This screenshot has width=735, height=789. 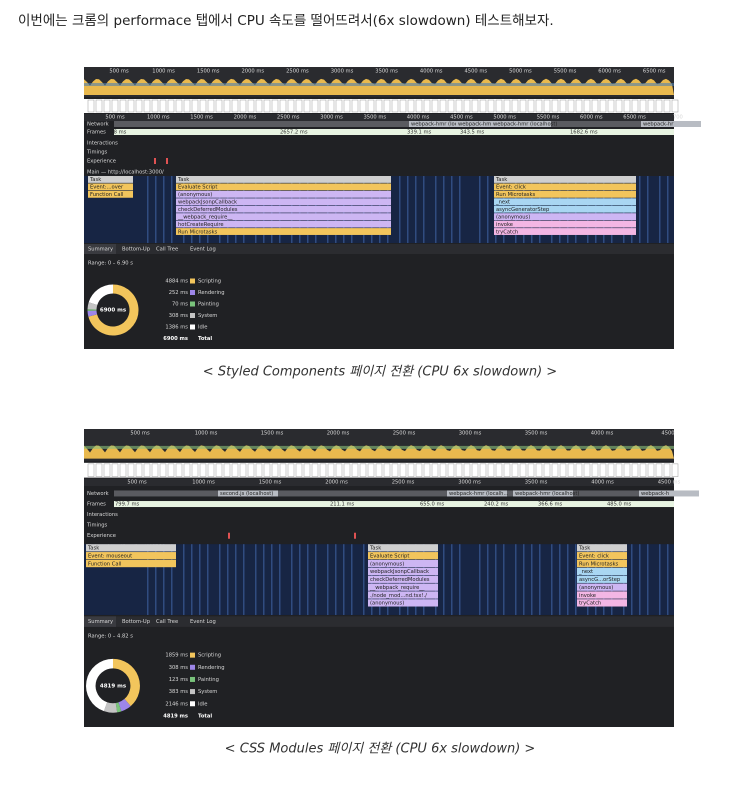 I want to click on frame-label: 211.1 ms, so click(x=342, y=505).